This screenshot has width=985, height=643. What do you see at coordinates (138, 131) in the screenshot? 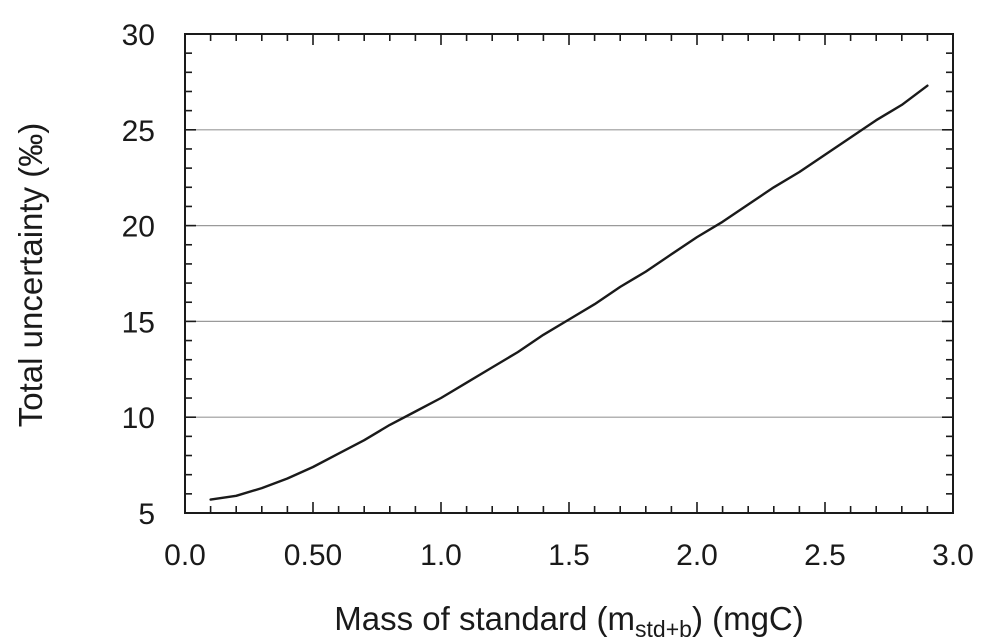
I see `y-tick-label-4: 25` at bounding box center [138, 131].